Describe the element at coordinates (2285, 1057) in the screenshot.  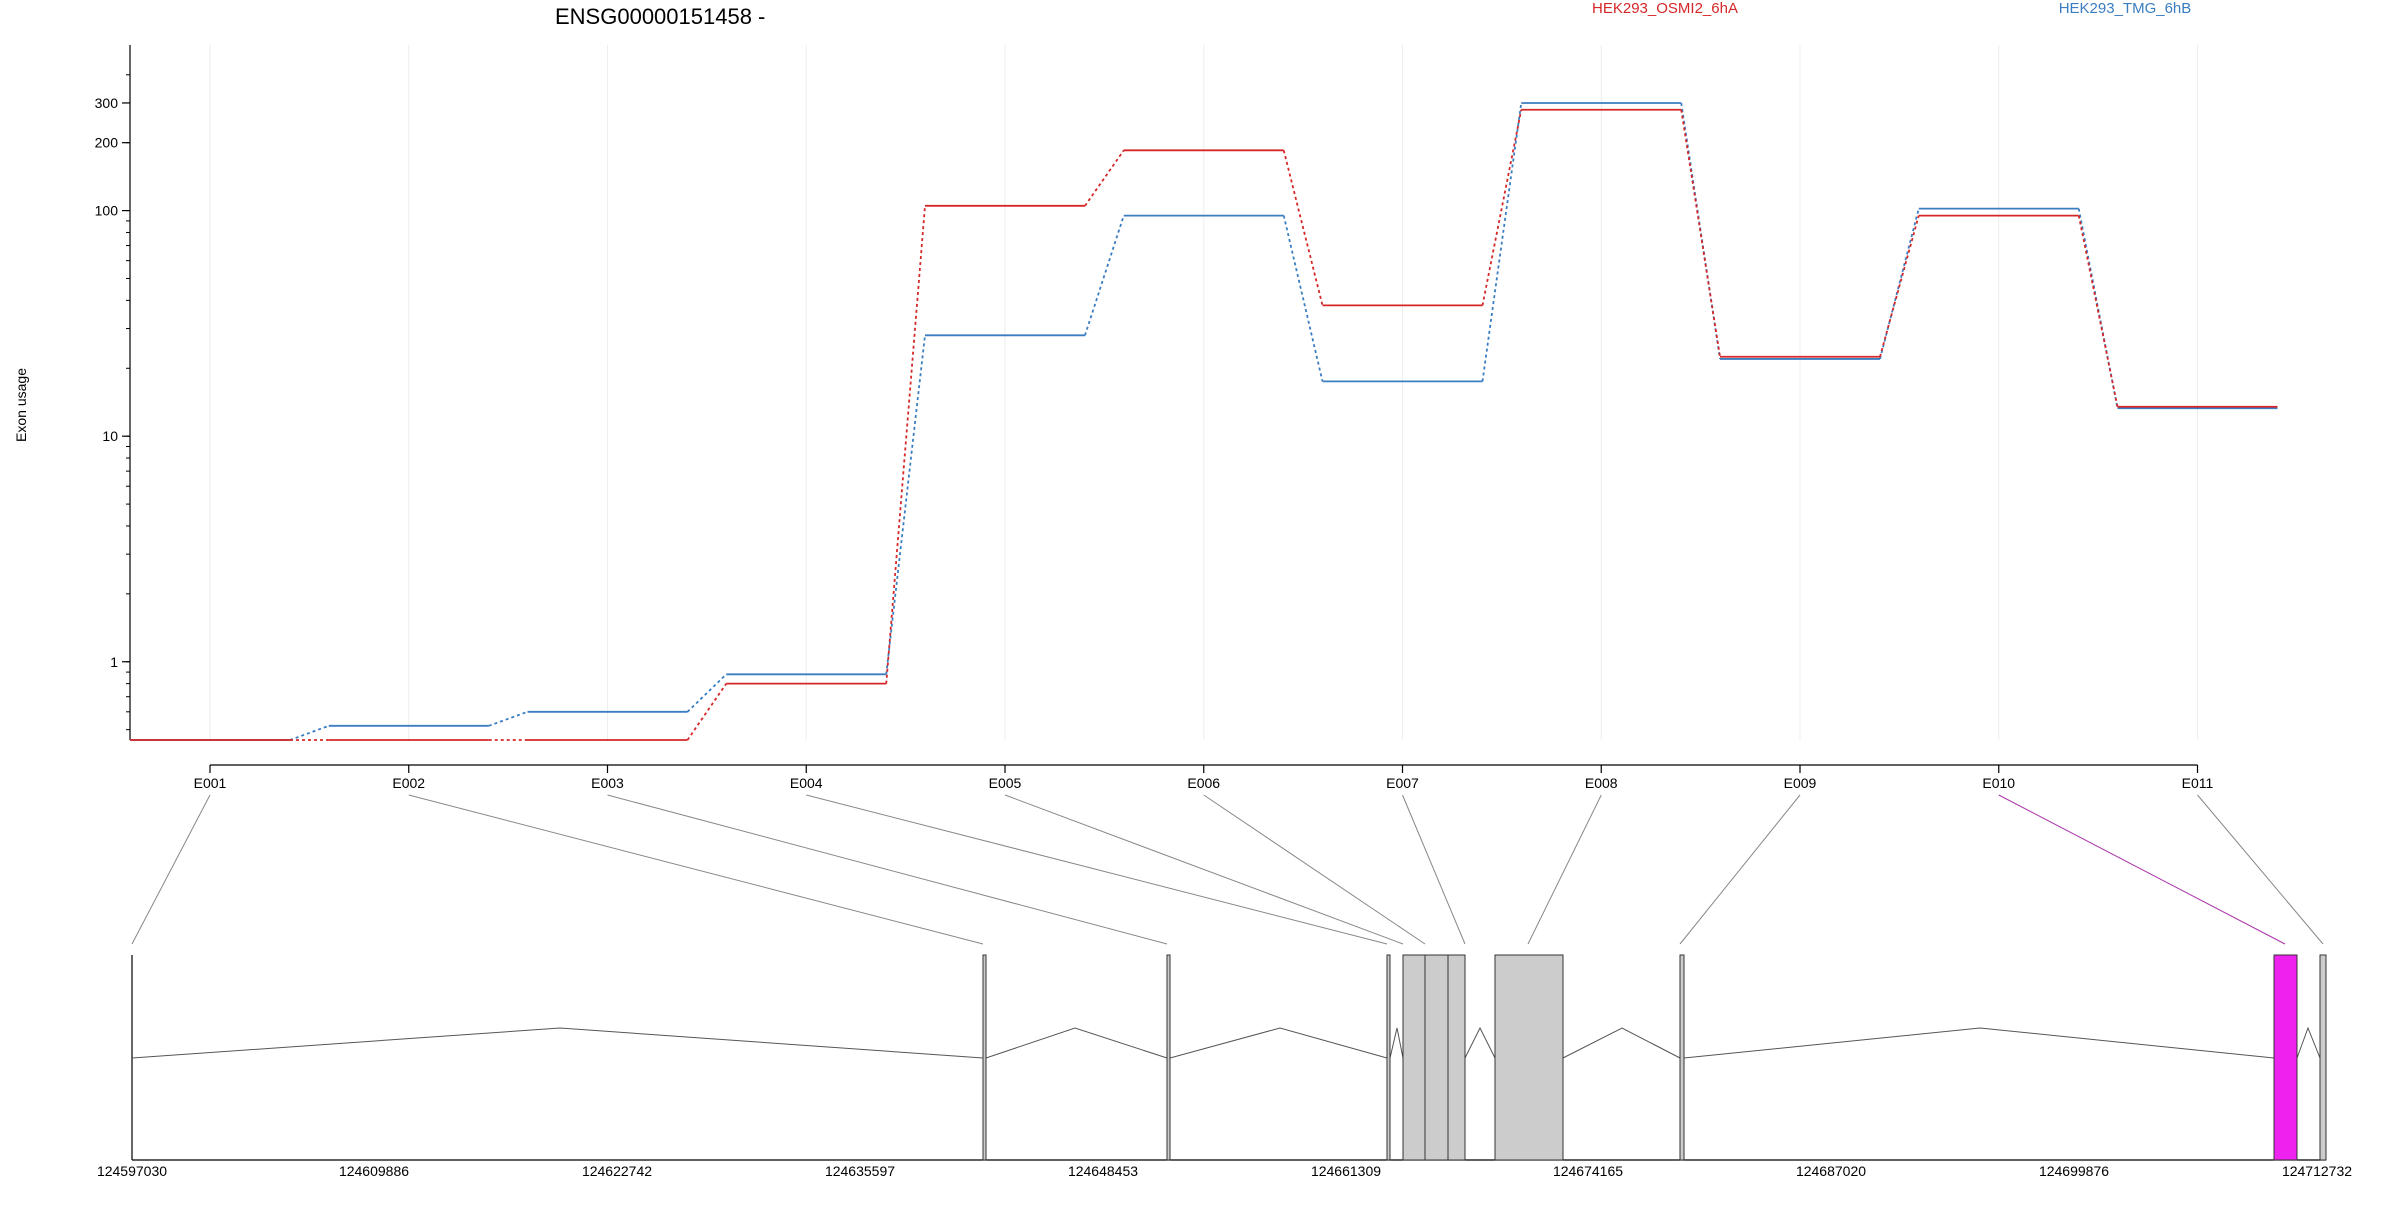
I see `highlighted-exon-box` at that location.